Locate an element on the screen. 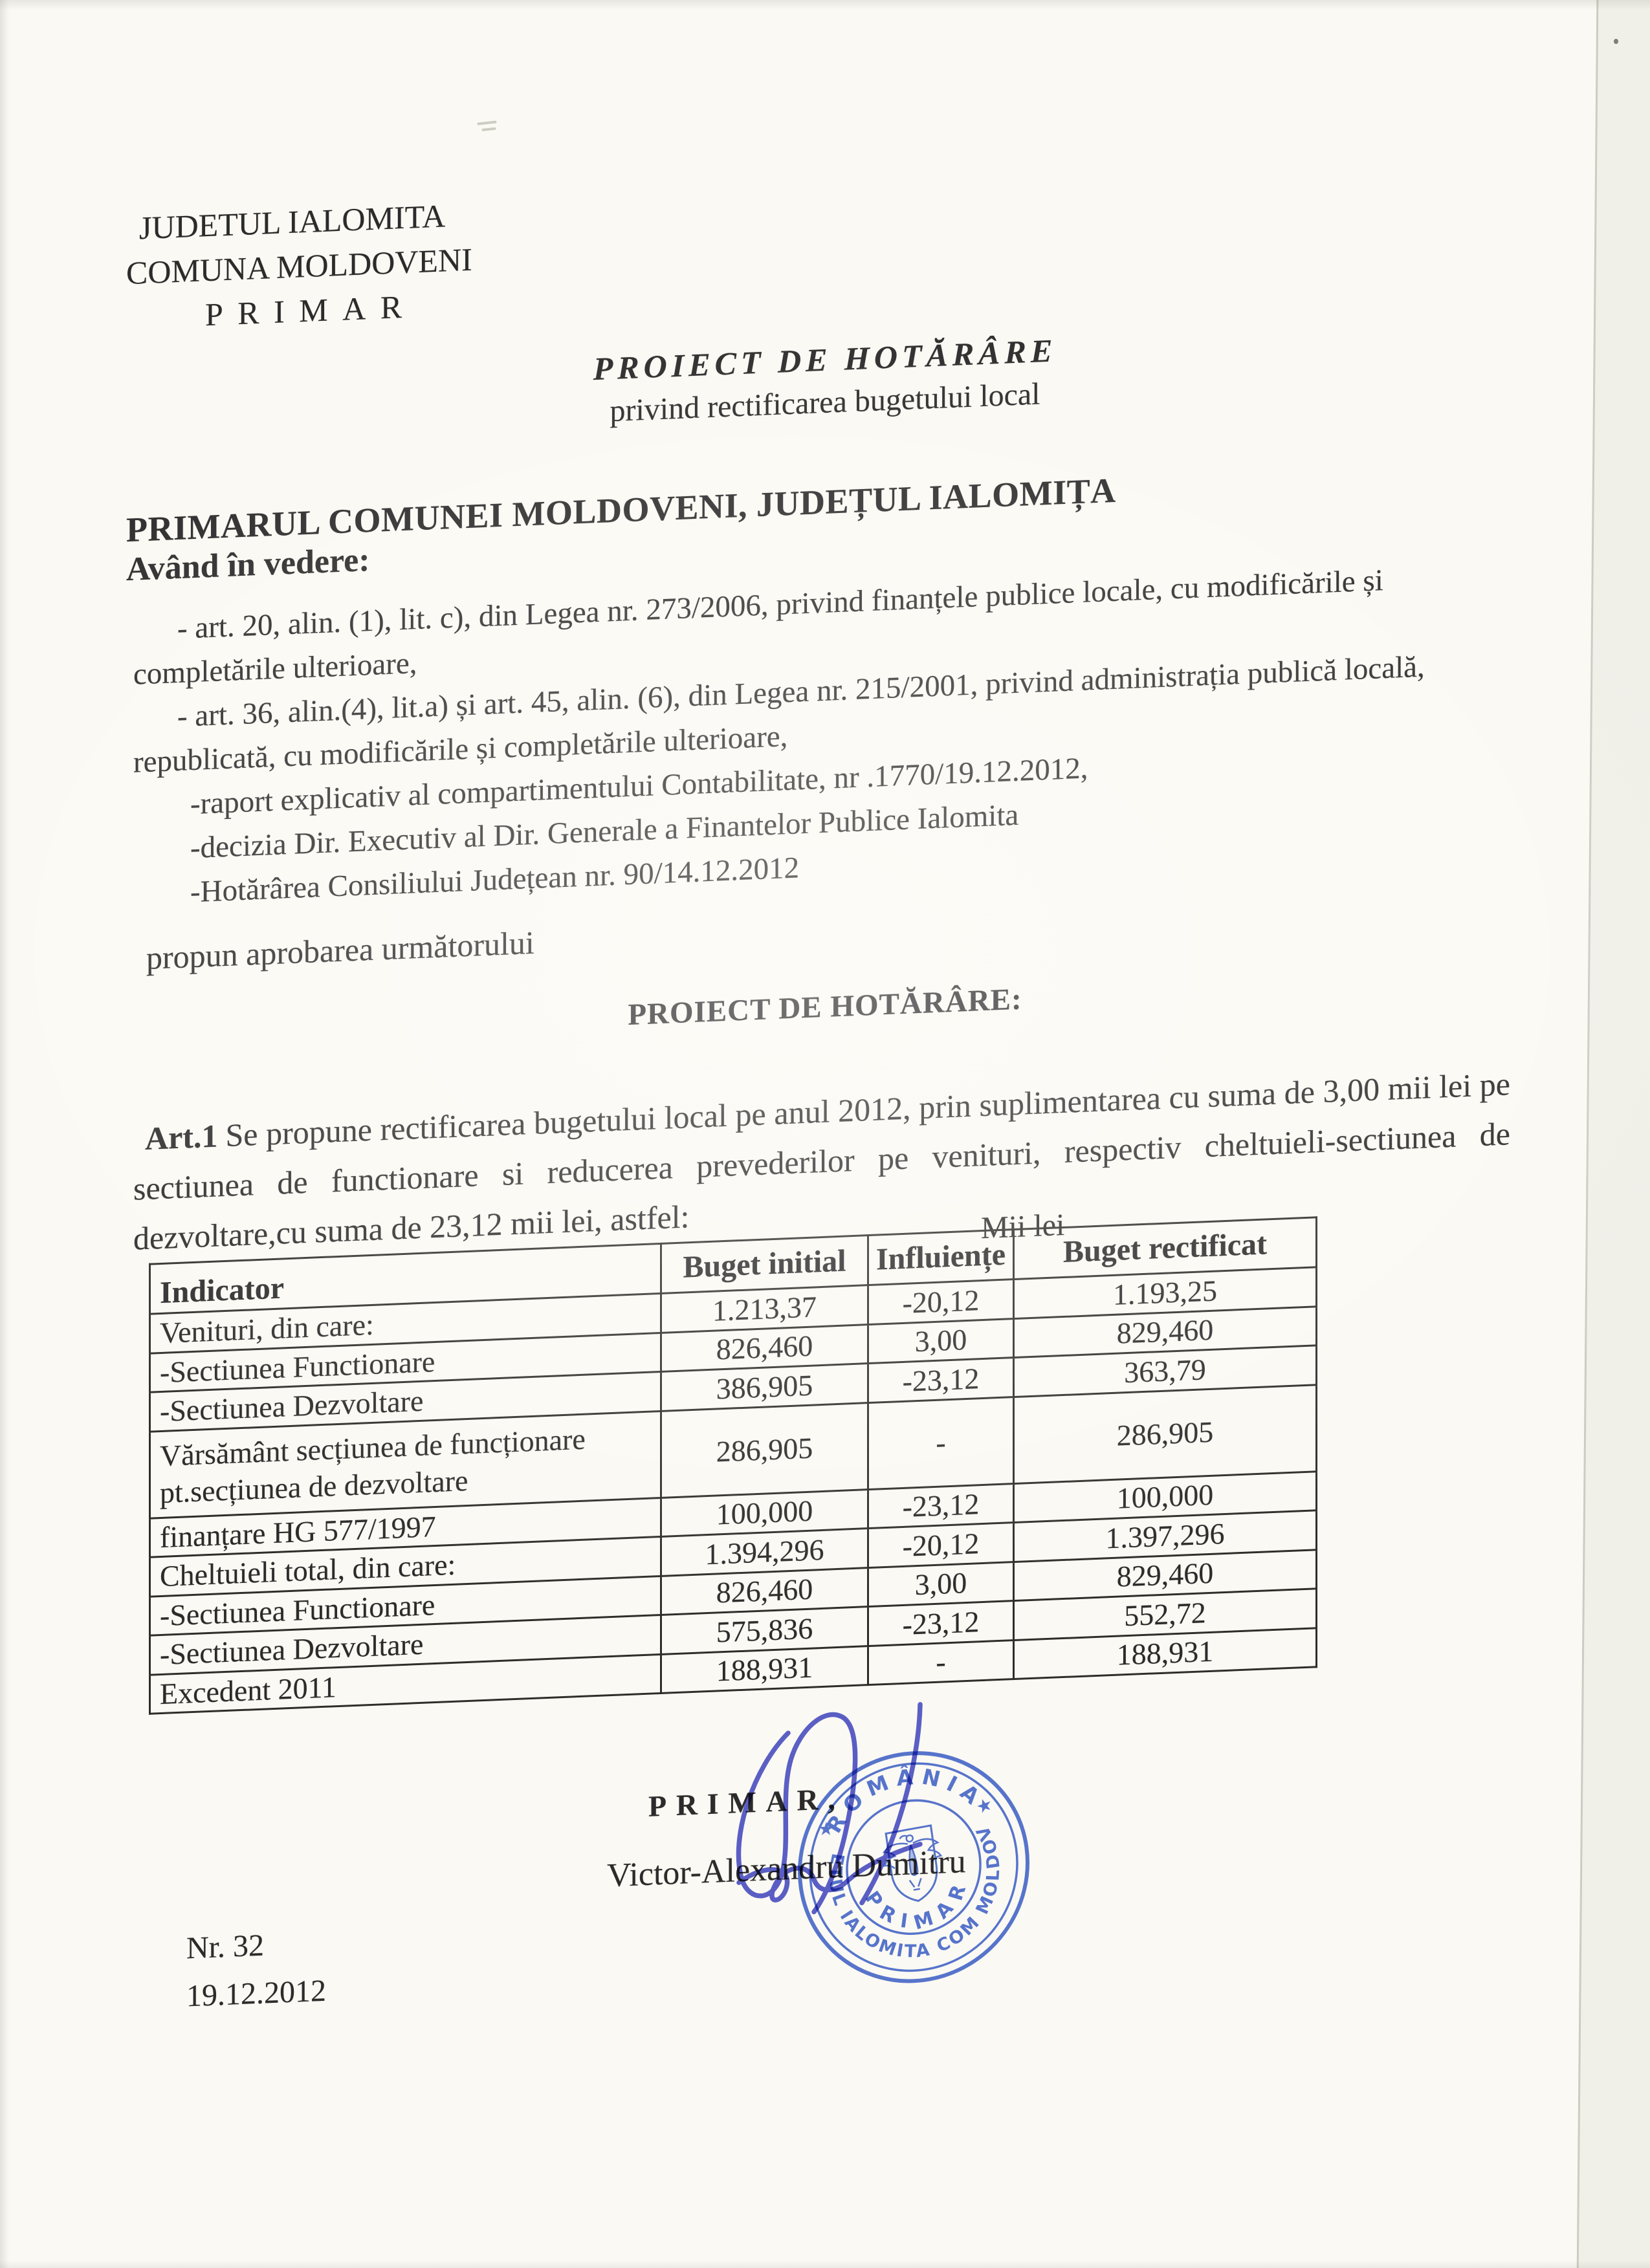 The image size is (1650, 2268). eagle-emblem is located at coordinates (913, 1863).